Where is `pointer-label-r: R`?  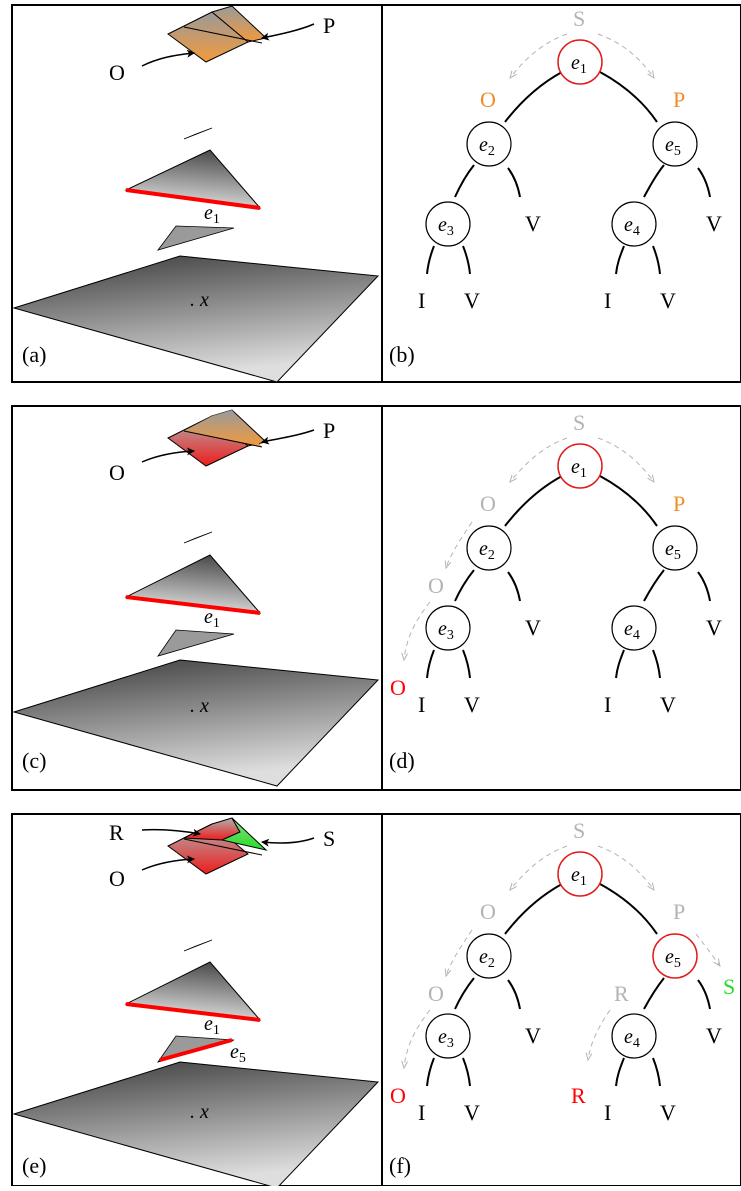 pointer-label-r: R is located at coordinates (116, 832).